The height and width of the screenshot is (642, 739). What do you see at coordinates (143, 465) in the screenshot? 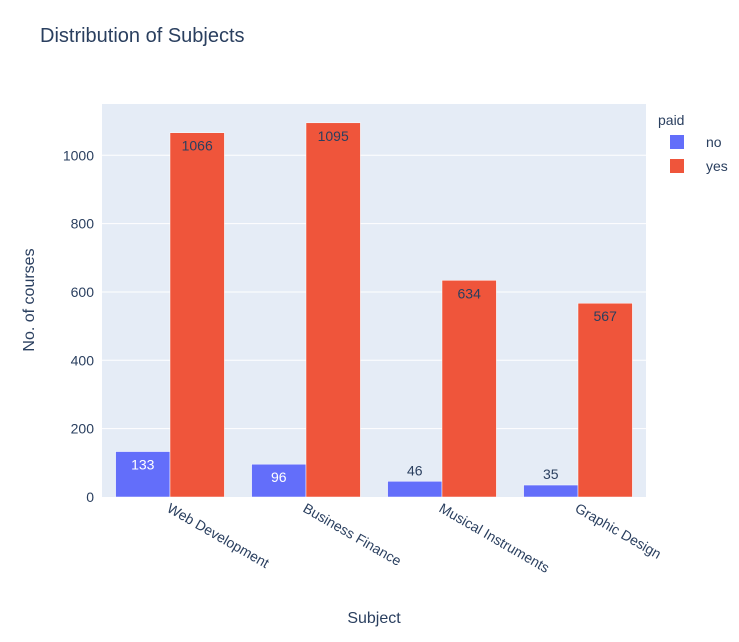
I see `data-label-no: 133` at bounding box center [143, 465].